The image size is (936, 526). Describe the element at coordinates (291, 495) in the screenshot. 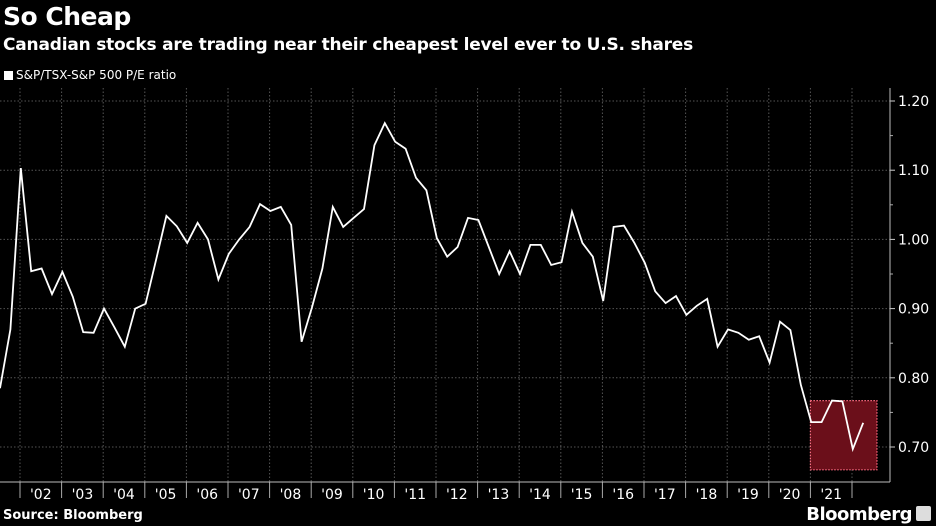

I see `x-tick-label: '08` at that location.